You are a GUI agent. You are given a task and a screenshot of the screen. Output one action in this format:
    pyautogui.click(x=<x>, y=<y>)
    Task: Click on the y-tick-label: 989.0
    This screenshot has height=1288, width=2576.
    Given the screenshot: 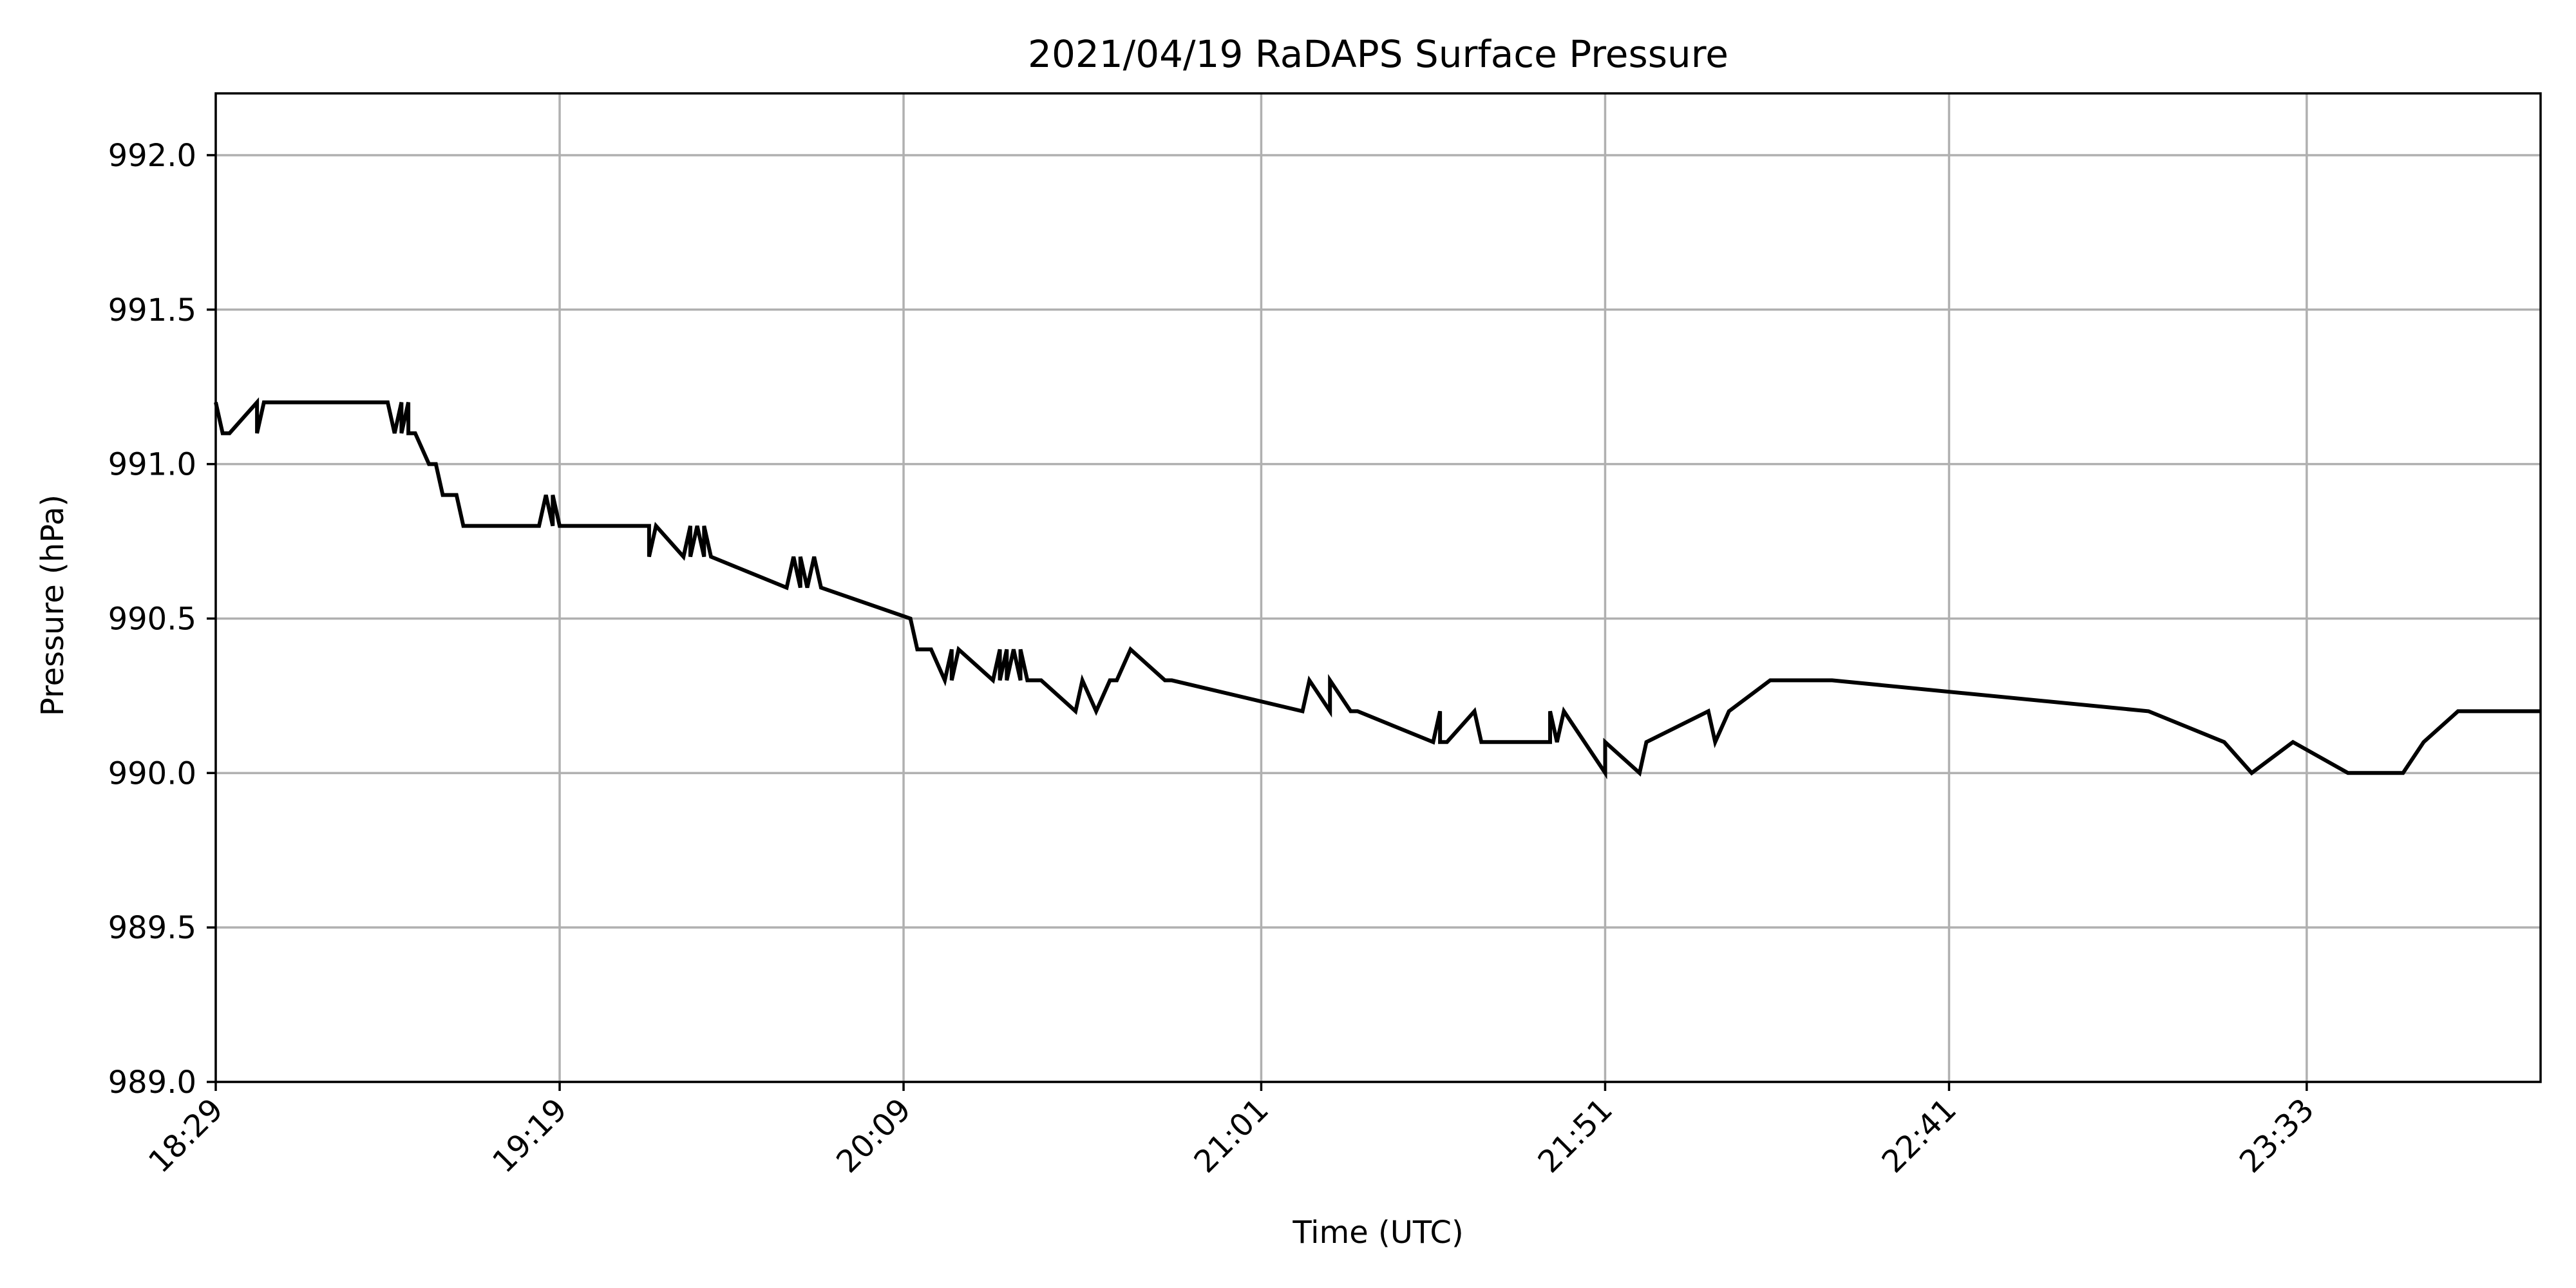 What is the action you would take?
    pyautogui.click(x=152, y=1083)
    